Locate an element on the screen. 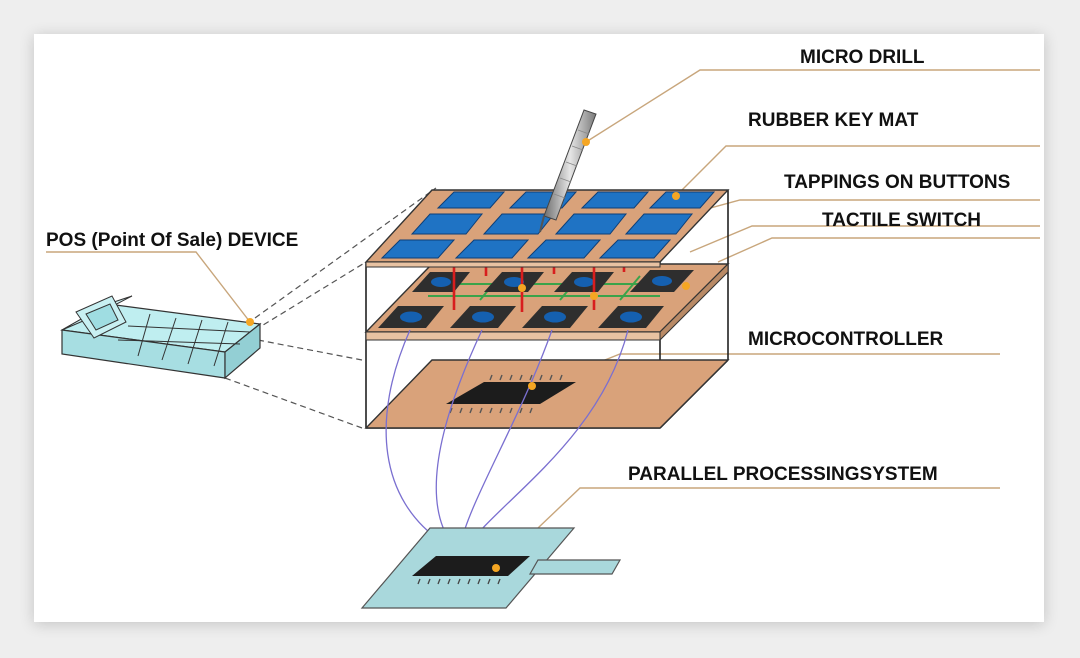  label-microcontroller: MICROCONTROLLER is located at coordinates (846, 339).